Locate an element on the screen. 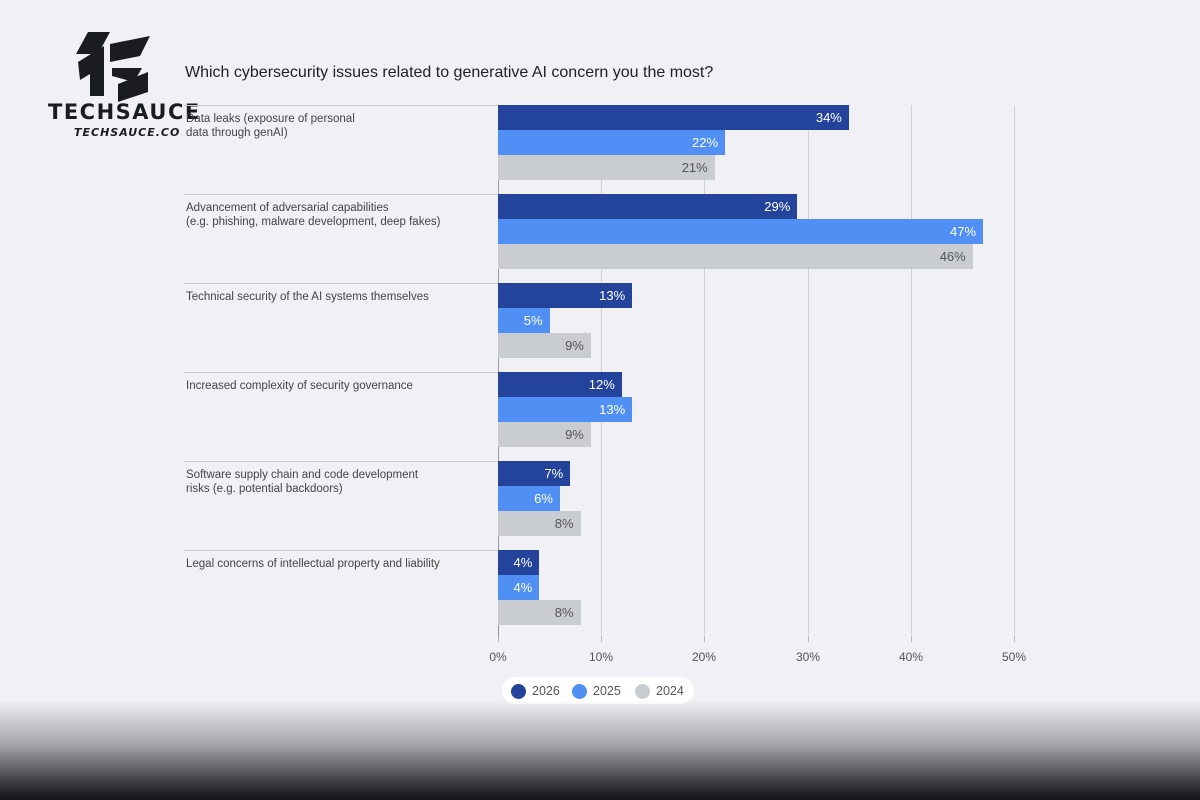  x-tick-label: 0% is located at coordinates (498, 657).